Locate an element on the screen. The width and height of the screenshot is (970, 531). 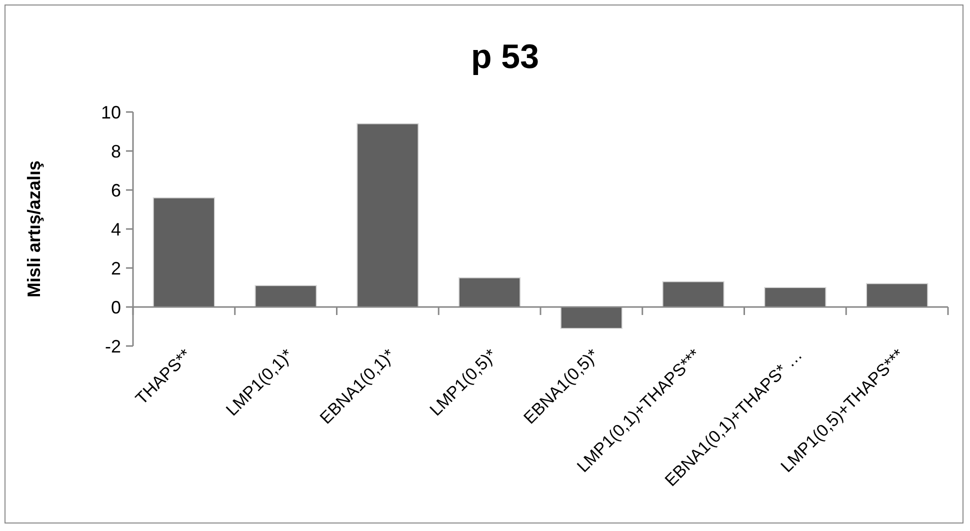
y-tick-label: 6 is located at coordinates (115, 190).